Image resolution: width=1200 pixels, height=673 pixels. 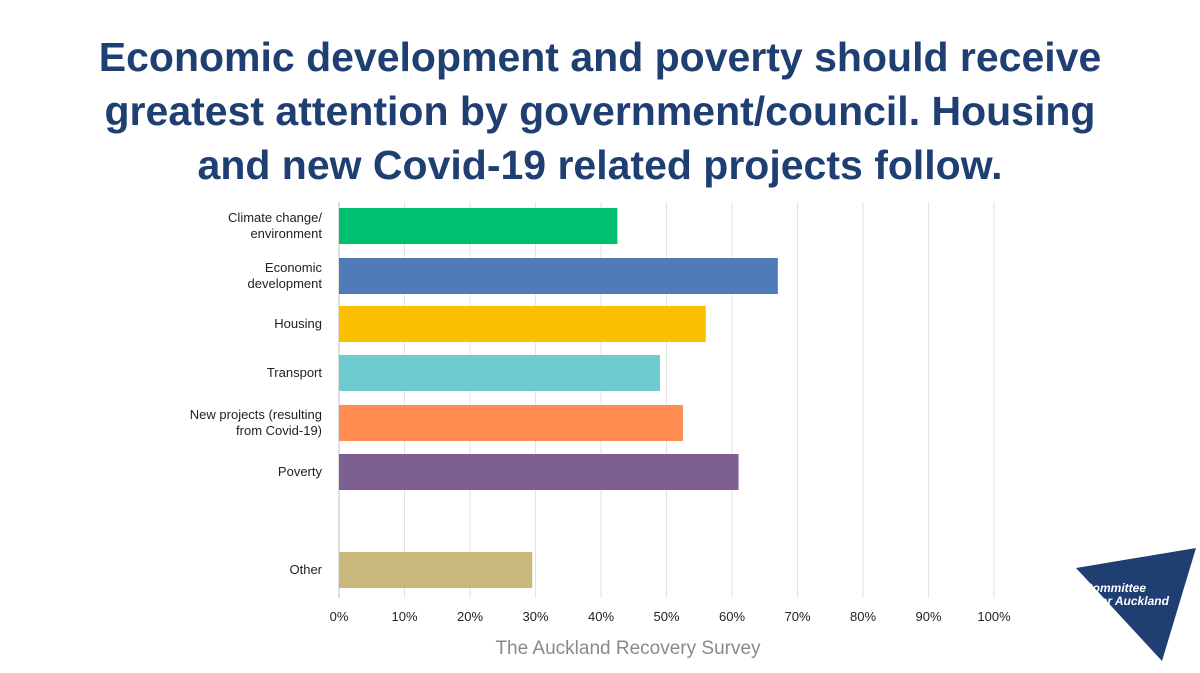 I want to click on category-label: Climate change/environment, so click(x=275, y=225).